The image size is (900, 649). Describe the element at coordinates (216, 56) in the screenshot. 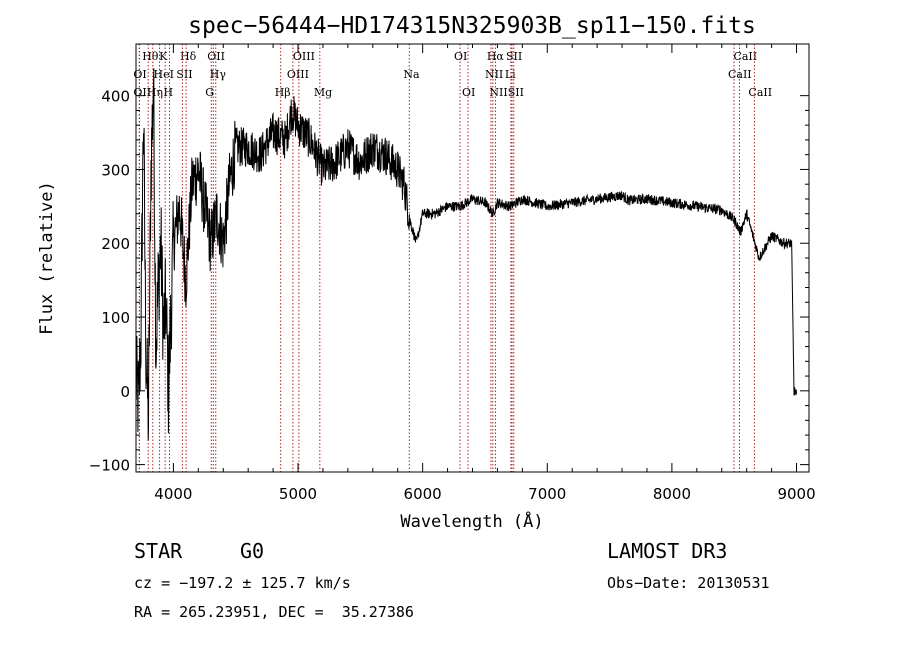

I see `line-marker-label: OII` at that location.